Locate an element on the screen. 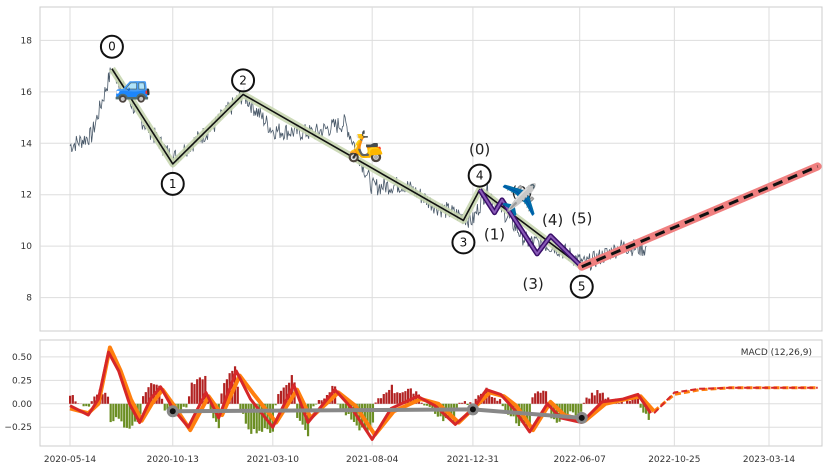 This screenshot has width=828, height=471. x-tick-label: 2022-06-07 is located at coordinates (580, 460).